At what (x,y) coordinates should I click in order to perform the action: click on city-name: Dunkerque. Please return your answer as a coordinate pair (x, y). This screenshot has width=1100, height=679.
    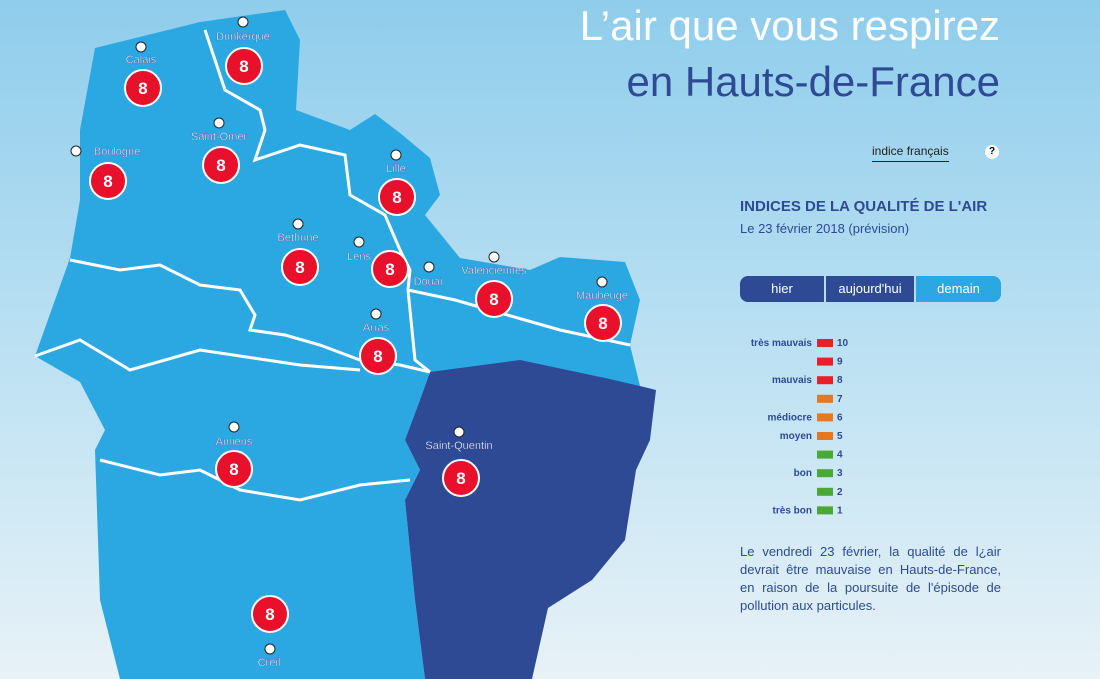
    Looking at the image, I should click on (243, 37).